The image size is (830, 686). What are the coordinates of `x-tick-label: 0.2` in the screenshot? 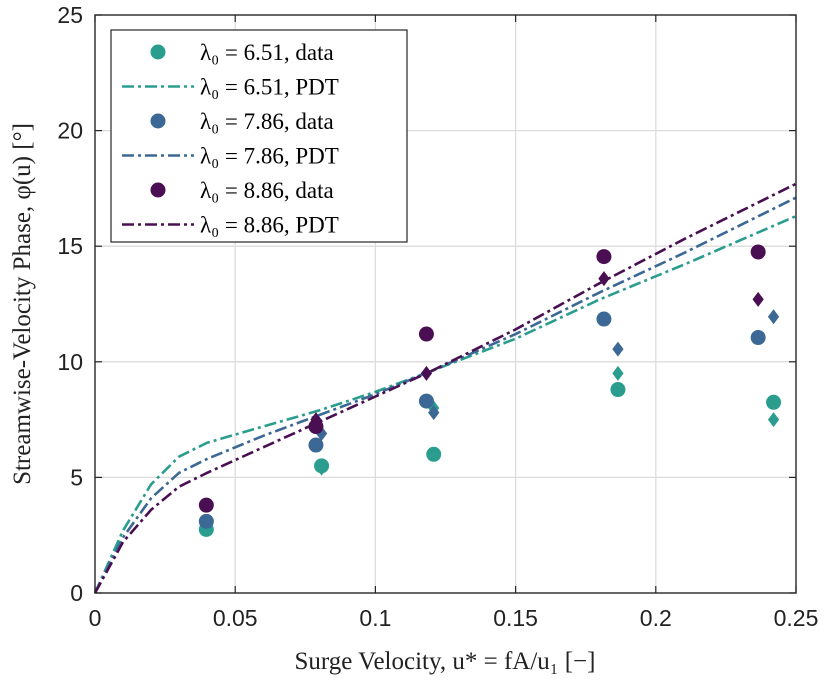 It's located at (656, 618).